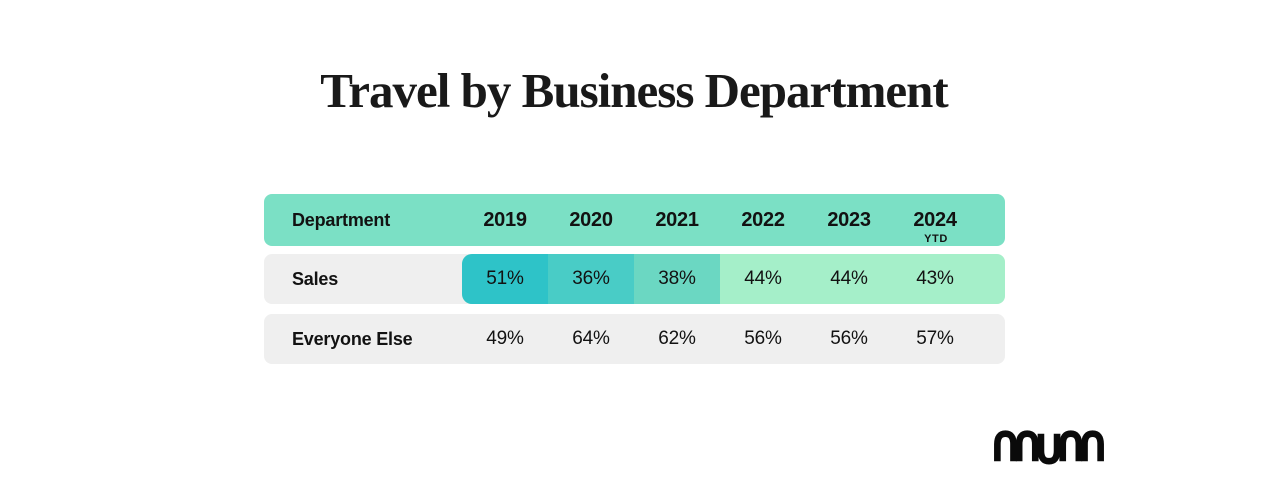  I want to click on row-label-sales: Sales, so click(315, 278).